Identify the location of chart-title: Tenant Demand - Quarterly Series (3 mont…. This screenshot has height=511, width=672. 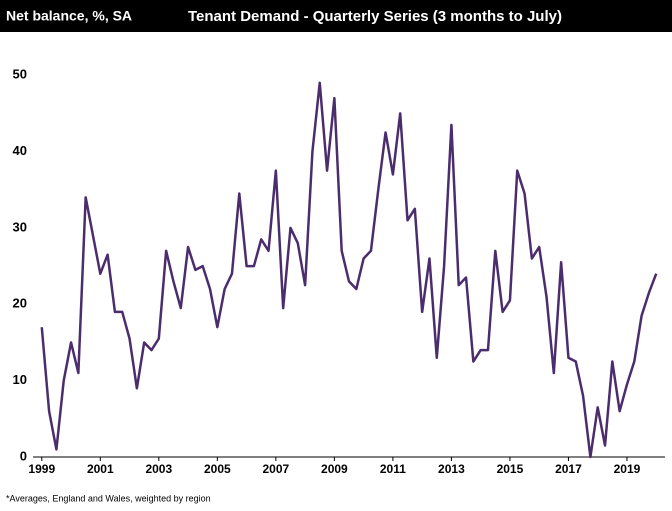
(375, 16).